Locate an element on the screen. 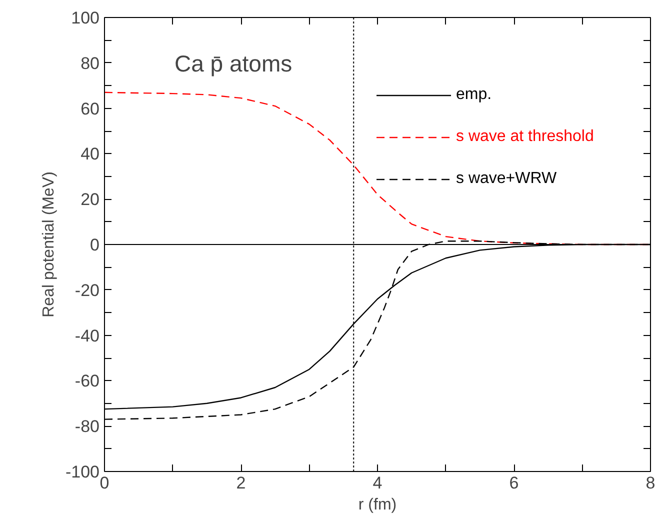  y-tick-label: 0 is located at coordinates (95, 245).